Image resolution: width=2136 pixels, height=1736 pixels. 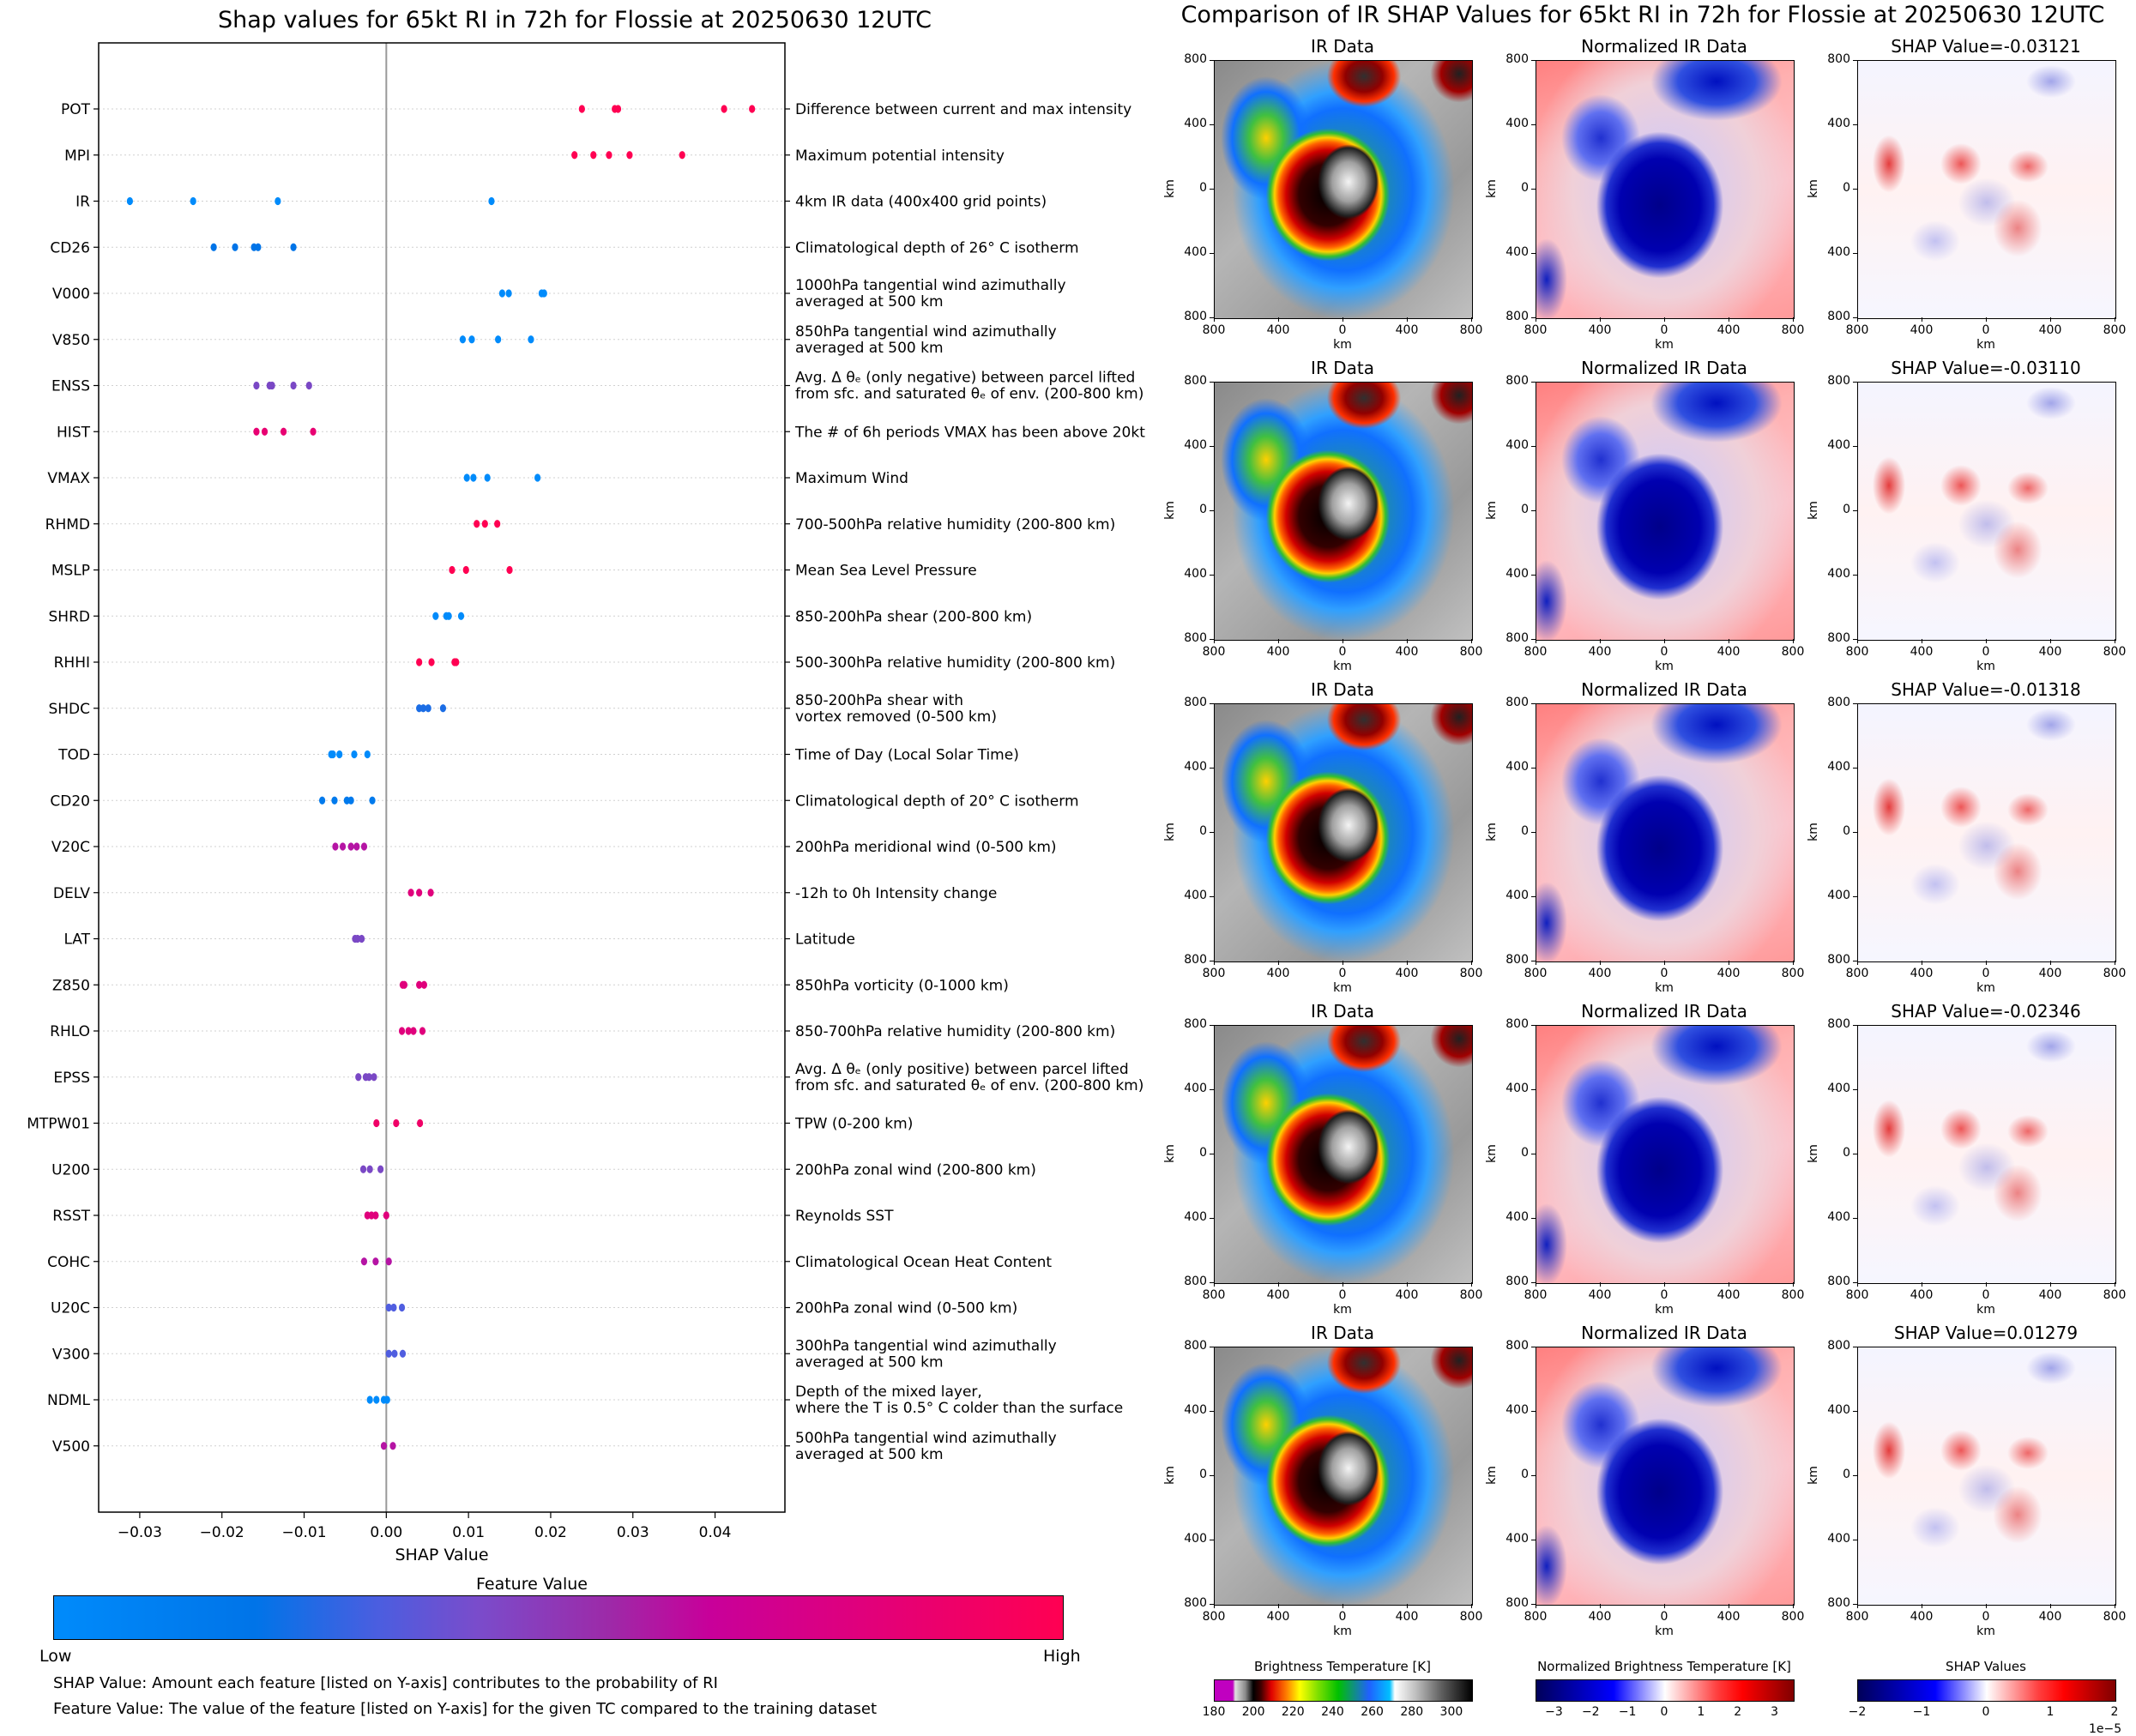 What do you see at coordinates (303, 1532) in the screenshot?
I see `x-tick-label: −0.01` at bounding box center [303, 1532].